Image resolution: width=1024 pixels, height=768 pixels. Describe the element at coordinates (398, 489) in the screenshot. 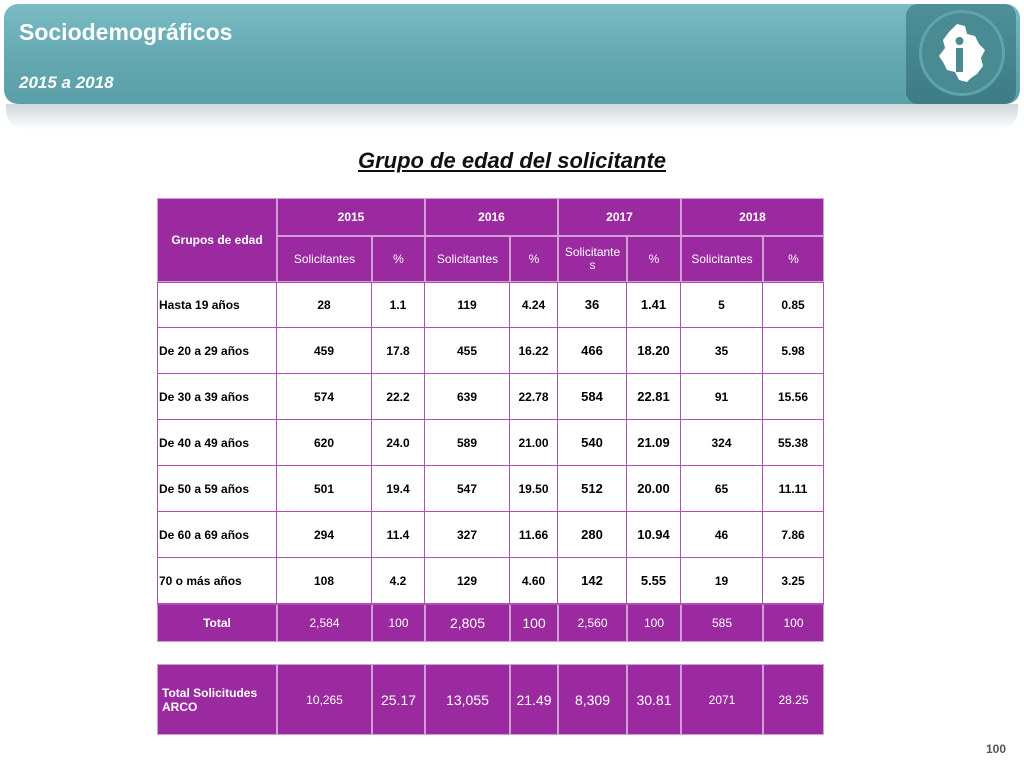

I see `table-cell: 19.4` at that location.